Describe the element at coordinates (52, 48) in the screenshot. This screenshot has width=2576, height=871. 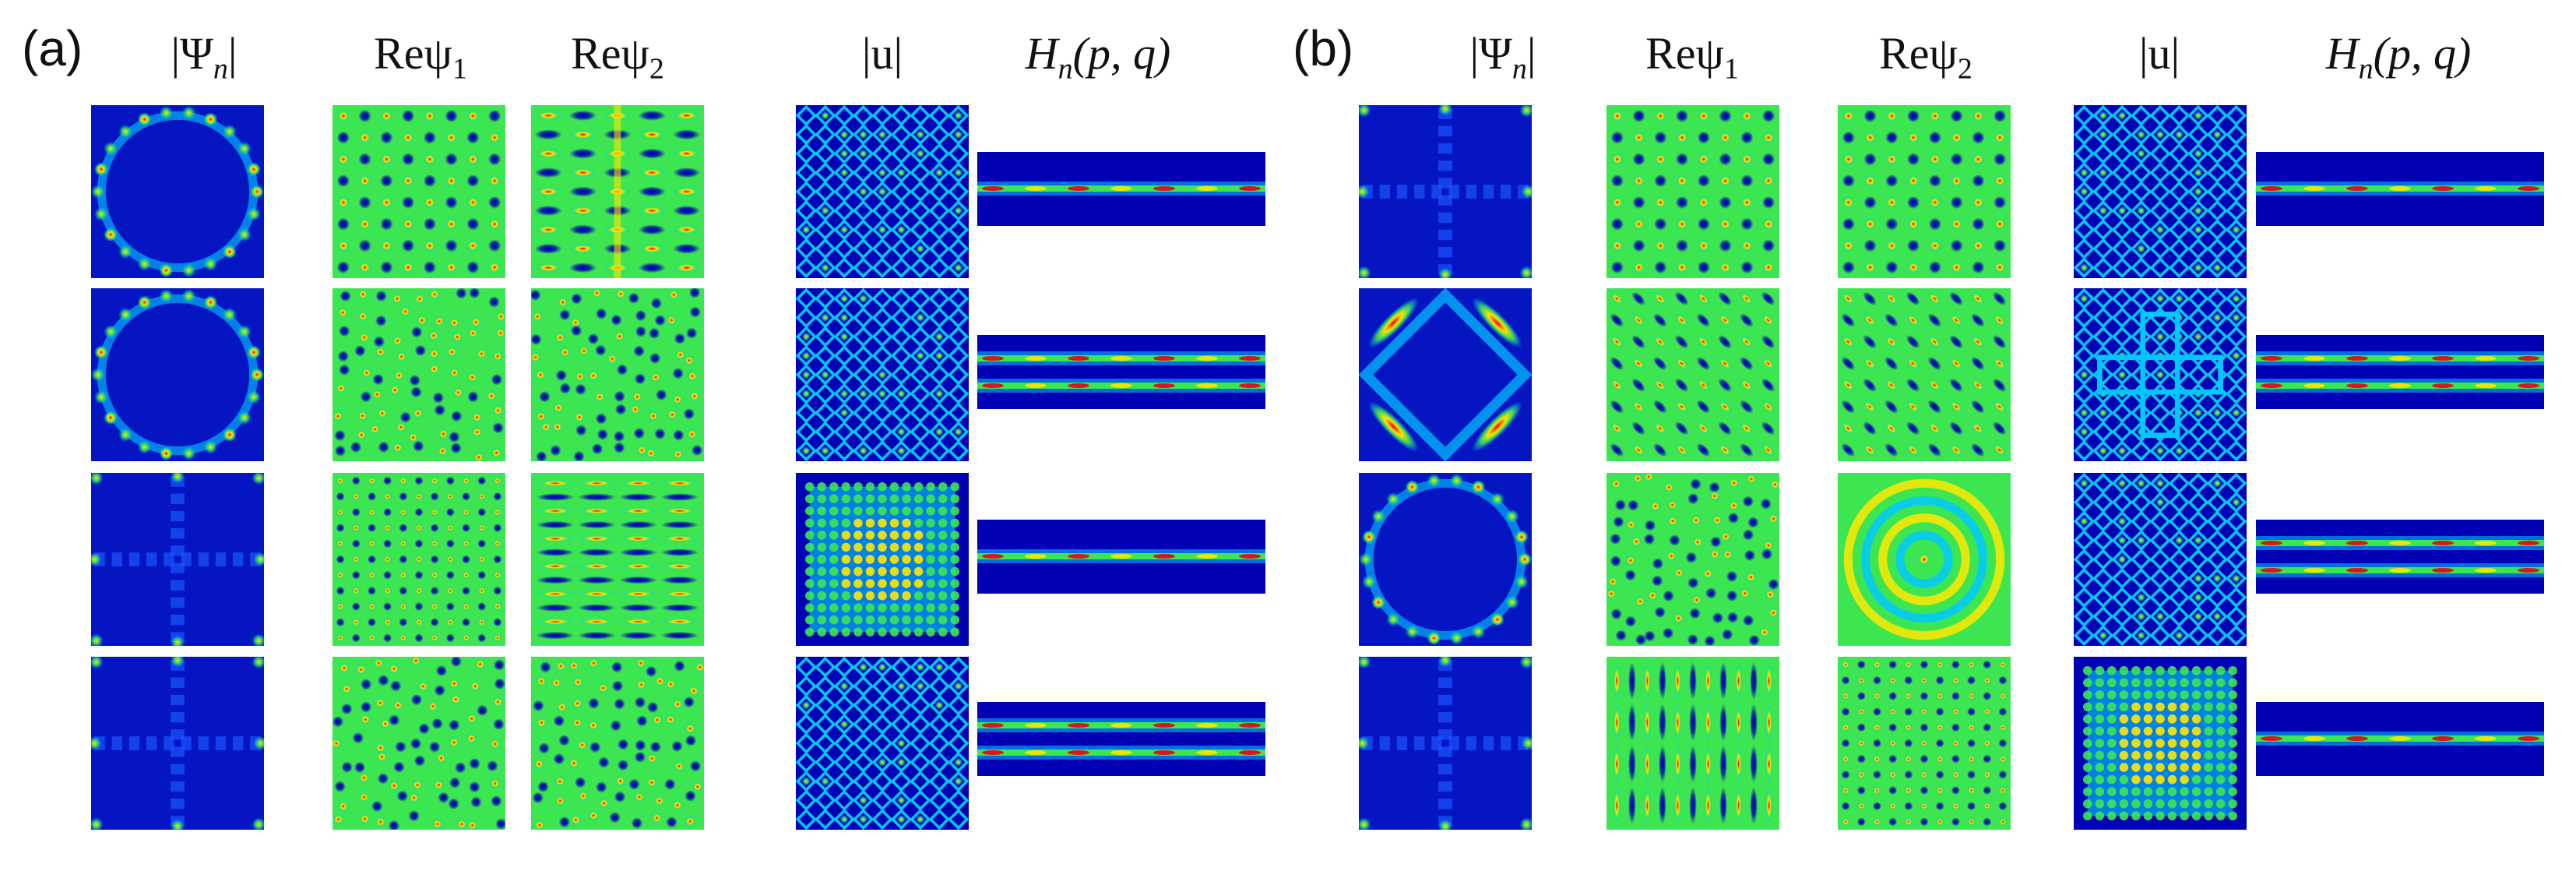
I see `panel-label-a: (a)` at that location.